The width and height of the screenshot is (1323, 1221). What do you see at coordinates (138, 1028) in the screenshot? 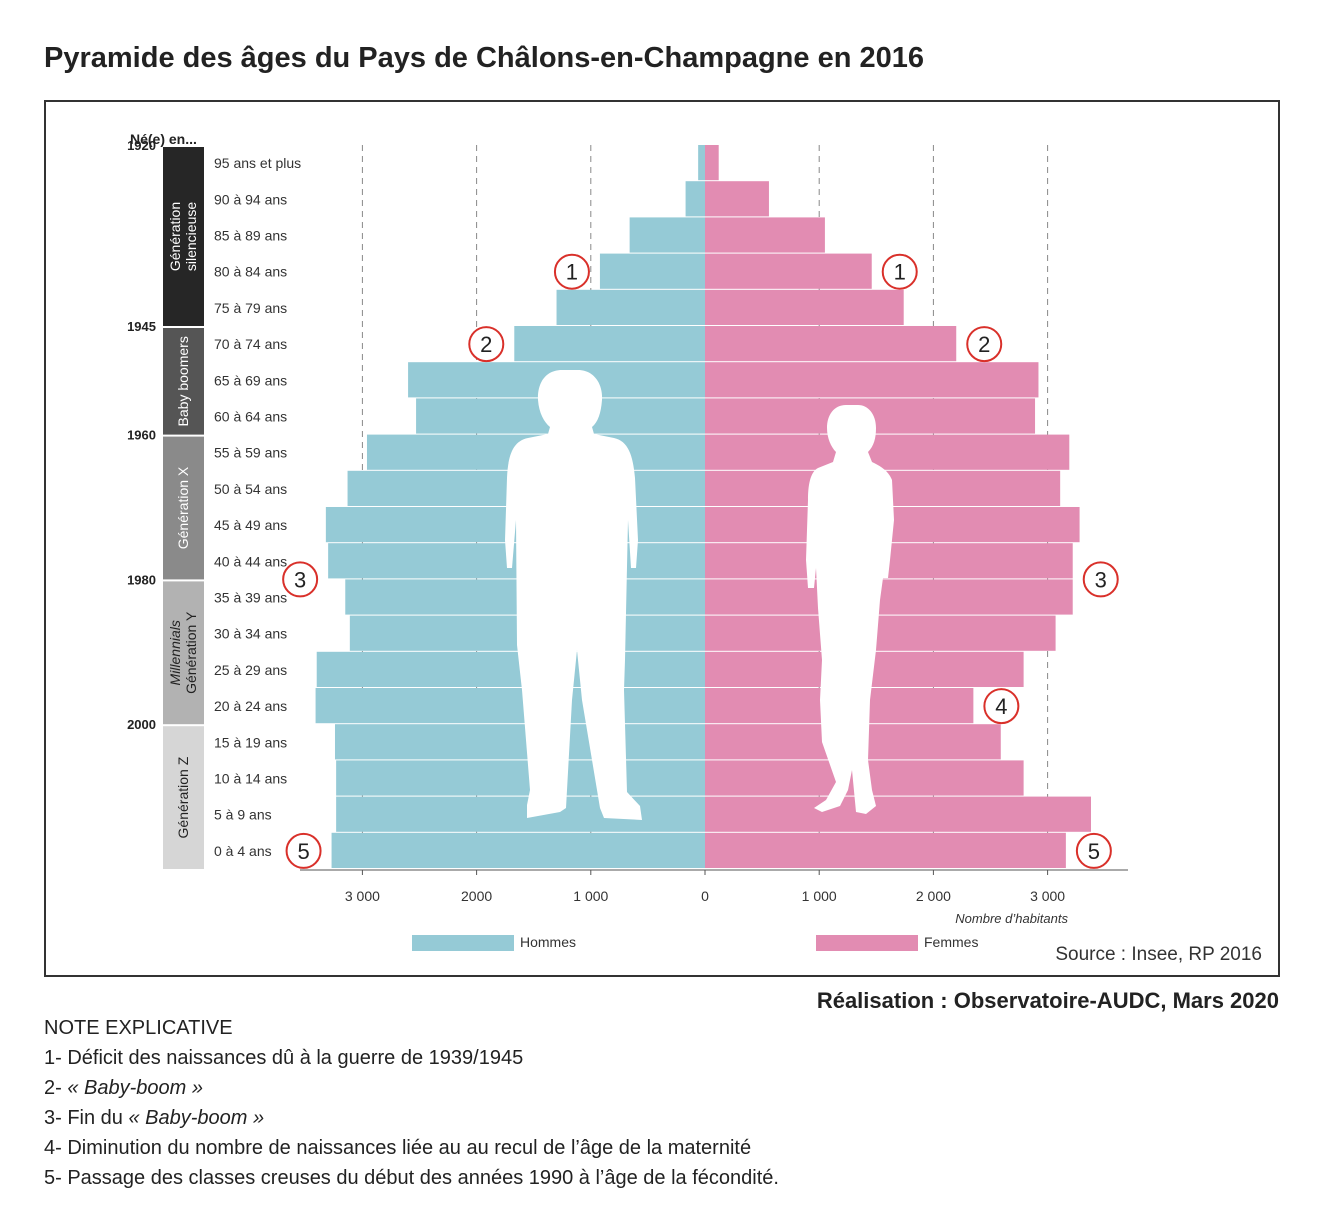
I see `notes-heading: NOTE EXPLICATIVE` at bounding box center [138, 1028].